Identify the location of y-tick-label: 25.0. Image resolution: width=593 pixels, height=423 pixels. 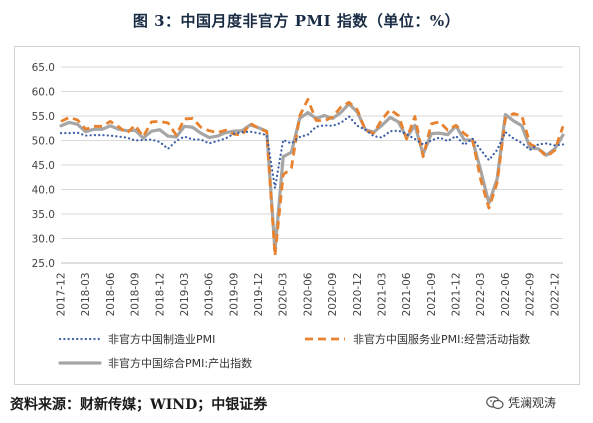
(43, 264).